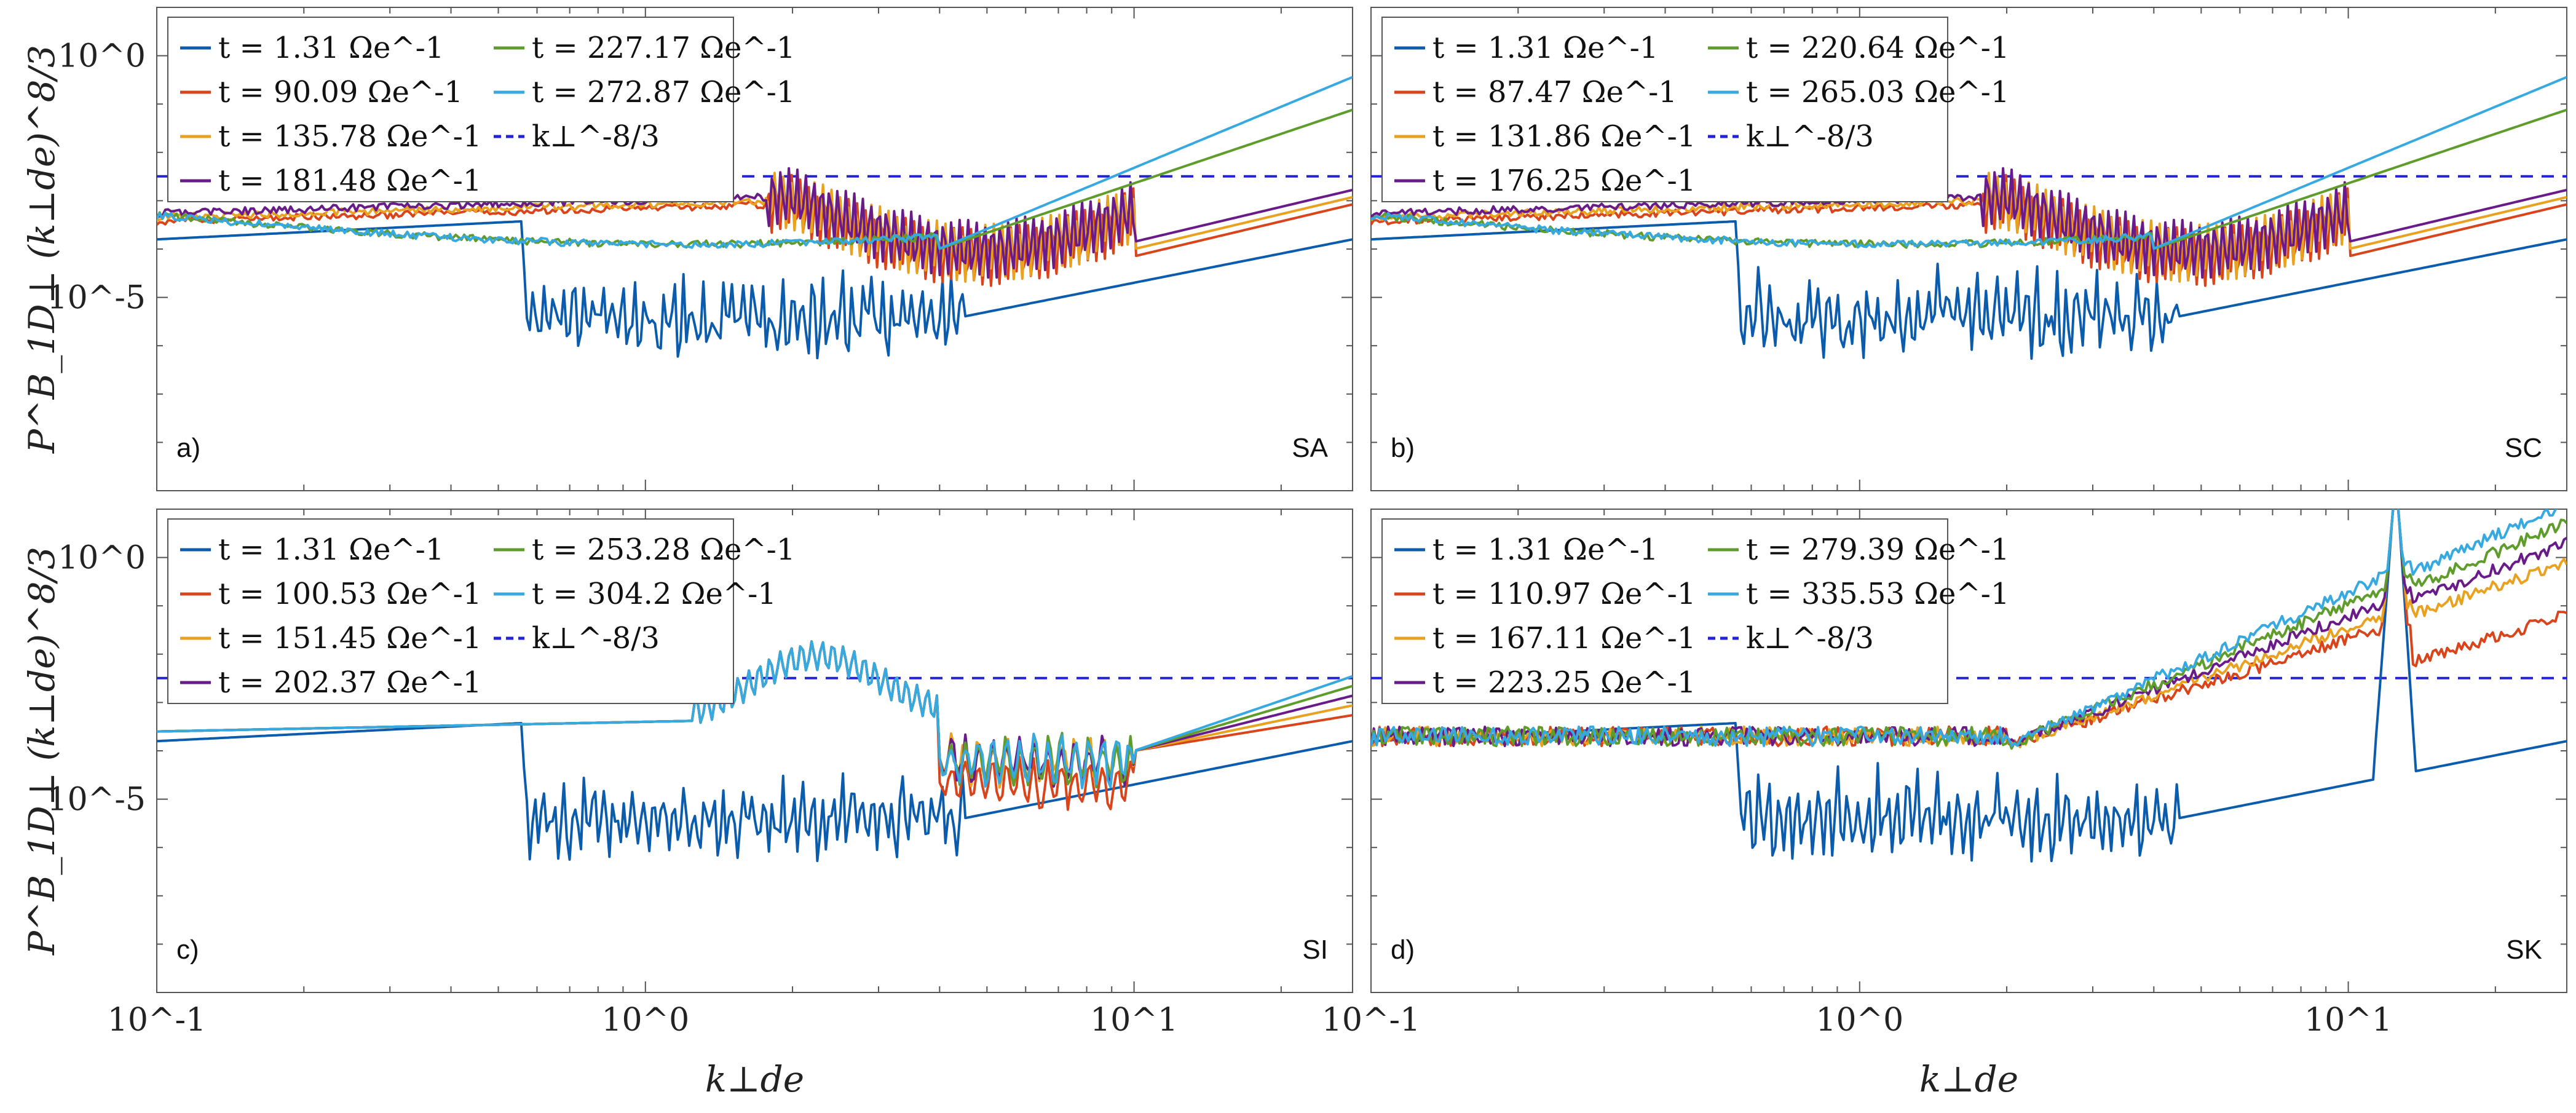 The image size is (2576, 1113). What do you see at coordinates (1877, 550) in the screenshot?
I see `legend-entry: t = 279.39 Ωe^-1` at bounding box center [1877, 550].